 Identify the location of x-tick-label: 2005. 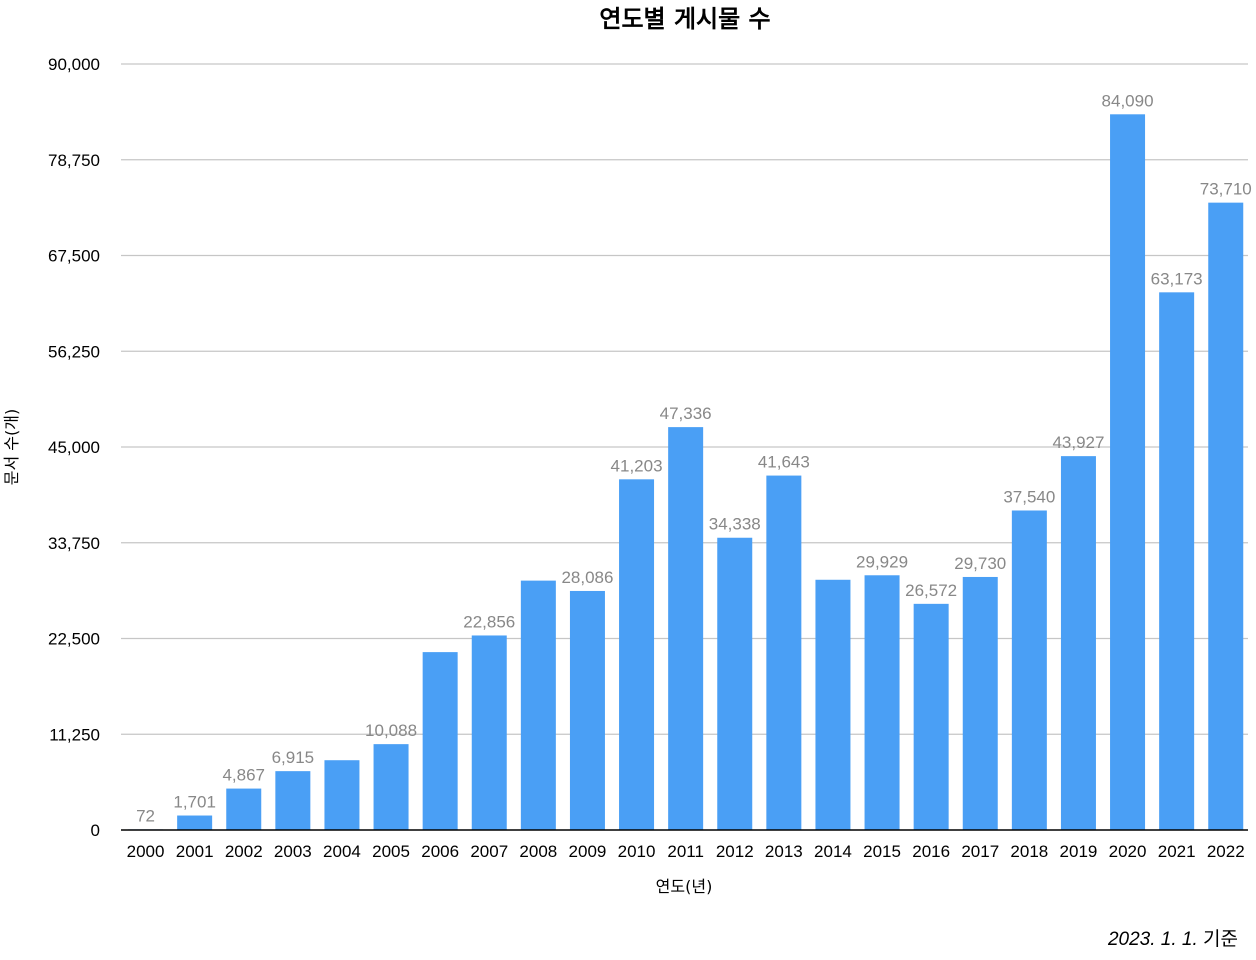
(391, 851).